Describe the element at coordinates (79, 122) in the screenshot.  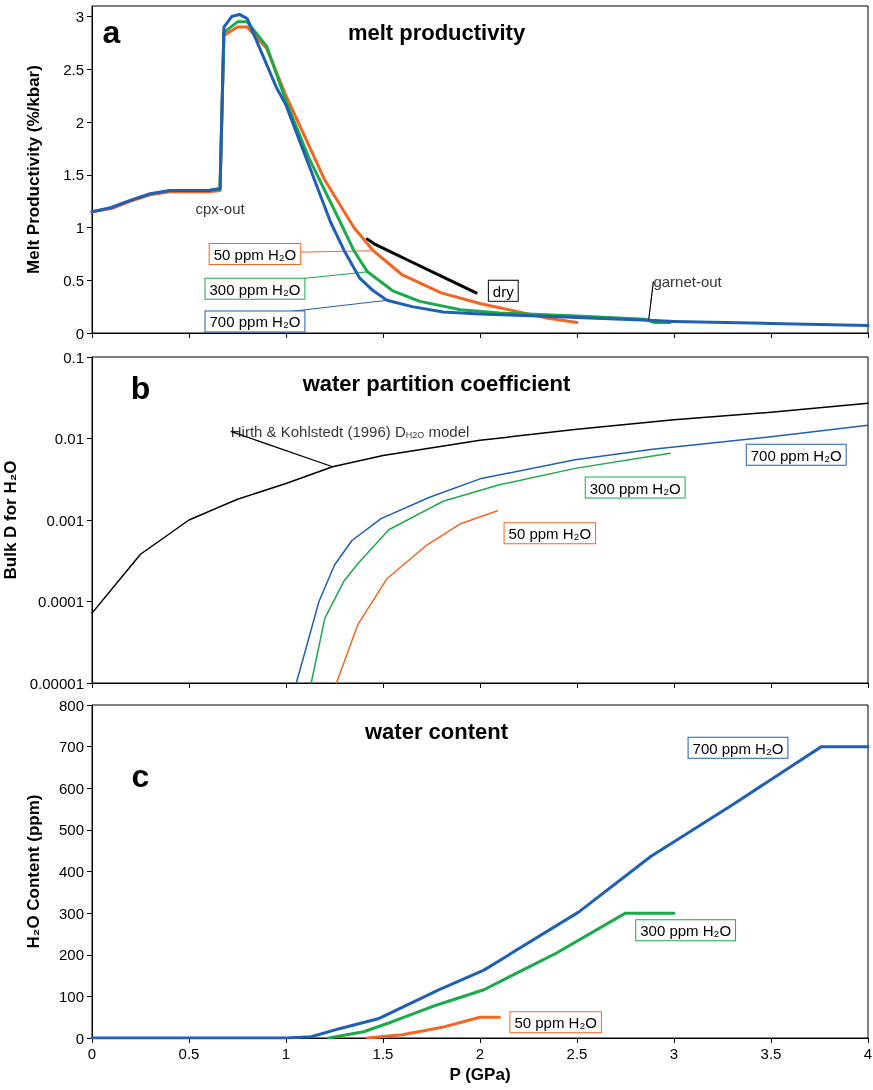
I see `y-tick-label: 2` at that location.